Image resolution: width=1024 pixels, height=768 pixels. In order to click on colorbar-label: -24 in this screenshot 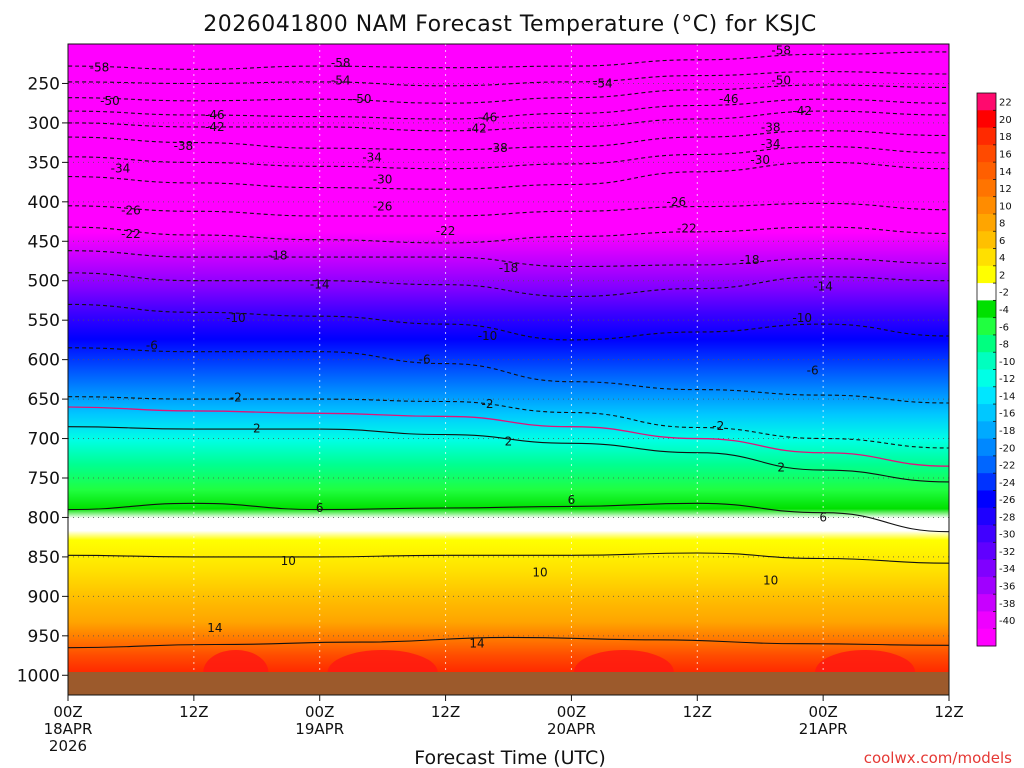, I will do `click(1007, 483)`.